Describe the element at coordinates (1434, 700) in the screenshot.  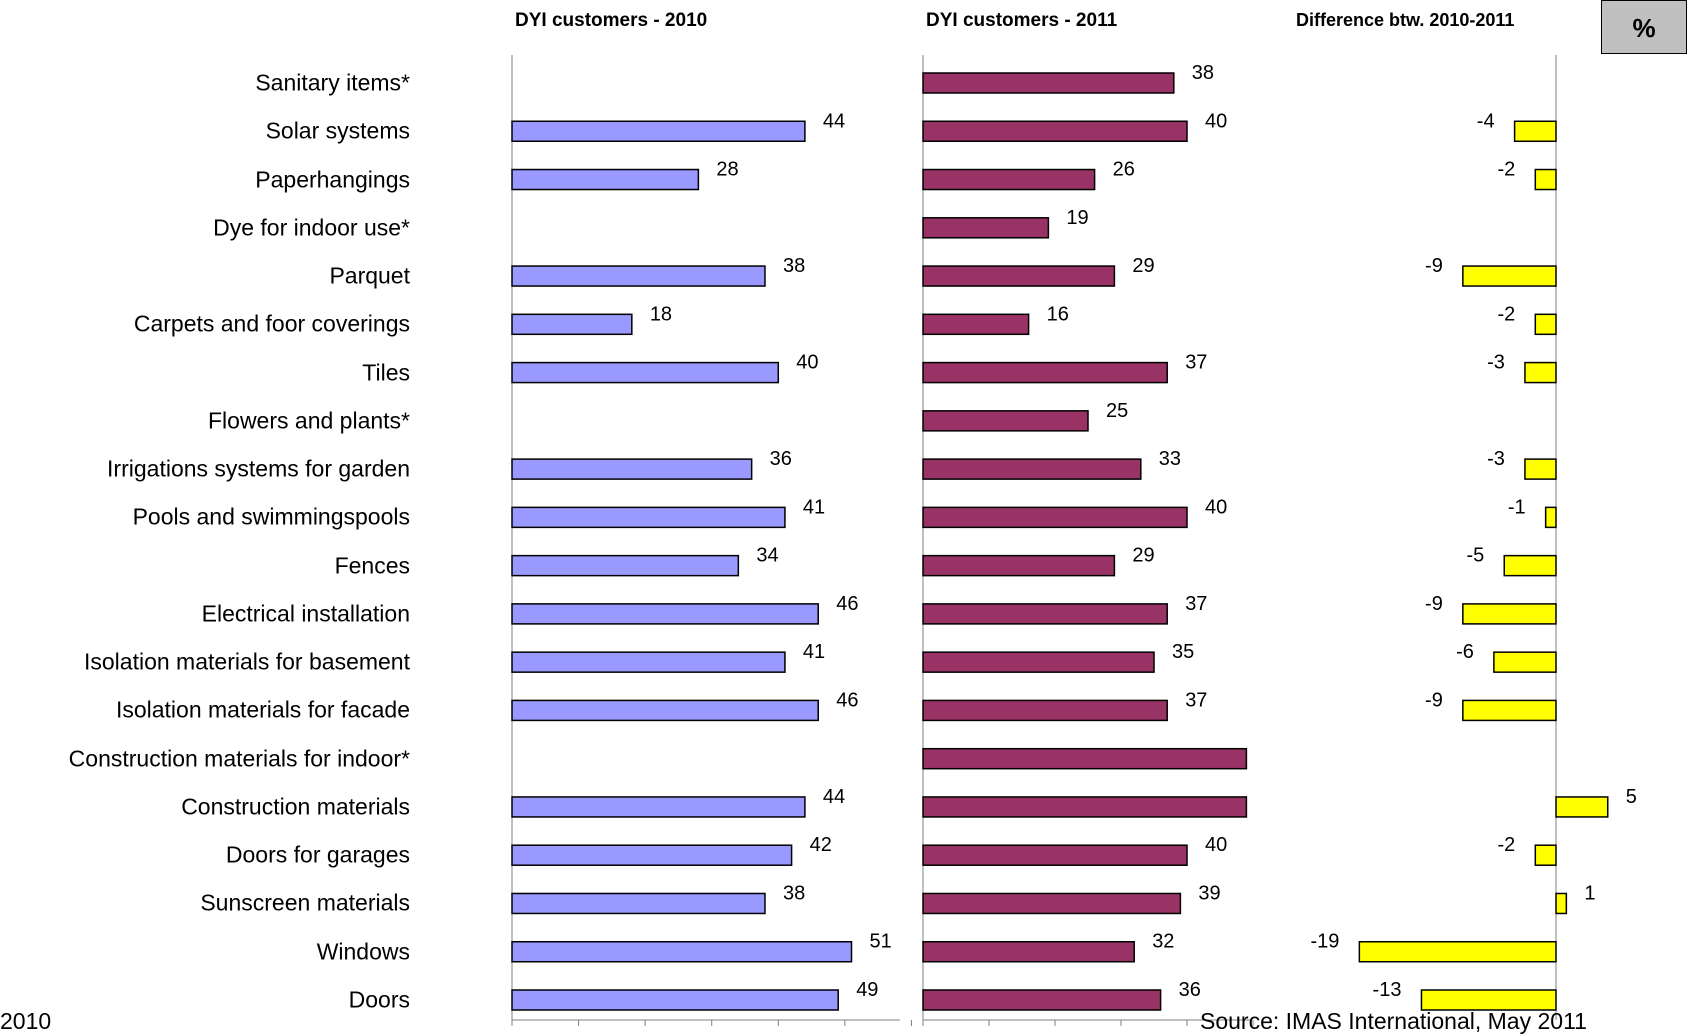
I see `data-label-2-13: -9` at that location.